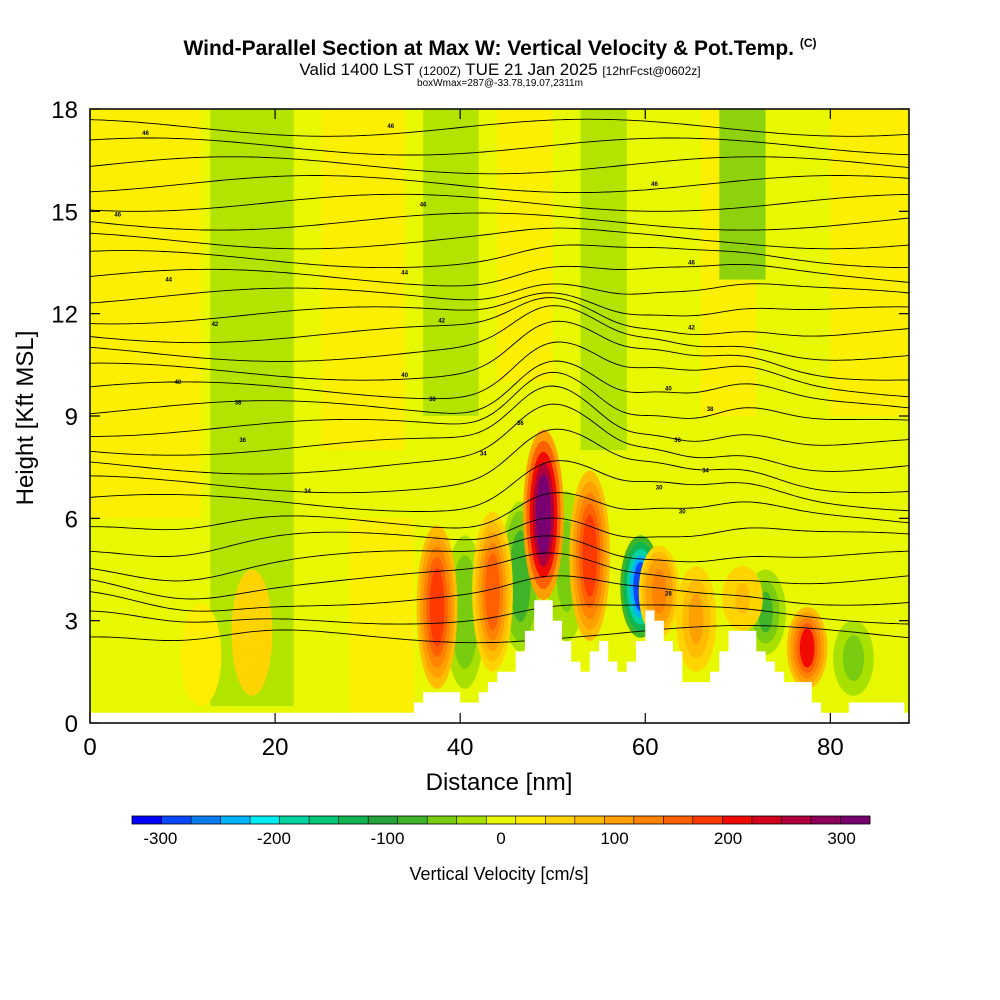 This screenshot has height=1000, width=1000. Describe the element at coordinates (668, 594) in the screenshot. I see `theta-contour-label: 28` at that location.